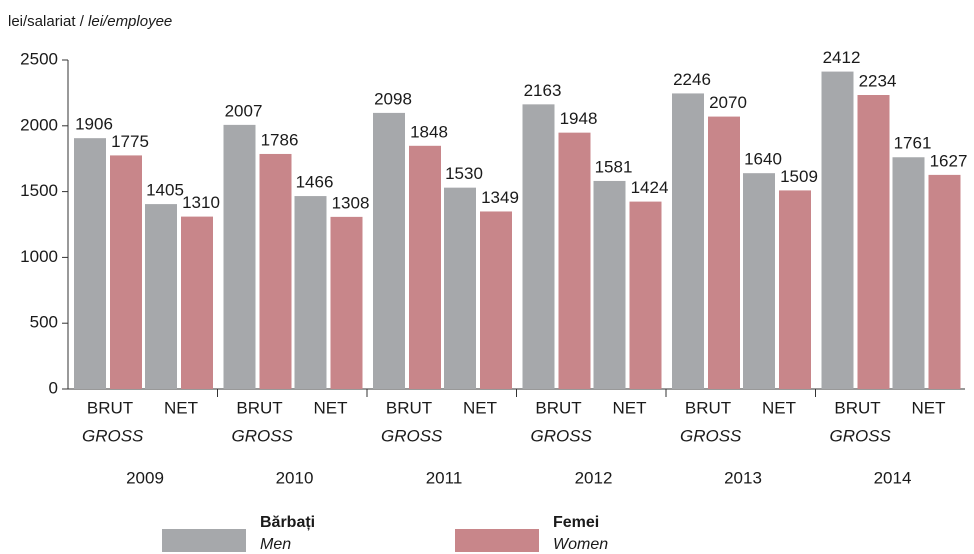 The height and width of the screenshot is (554, 974). I want to click on group-label: 2012, so click(594, 477).